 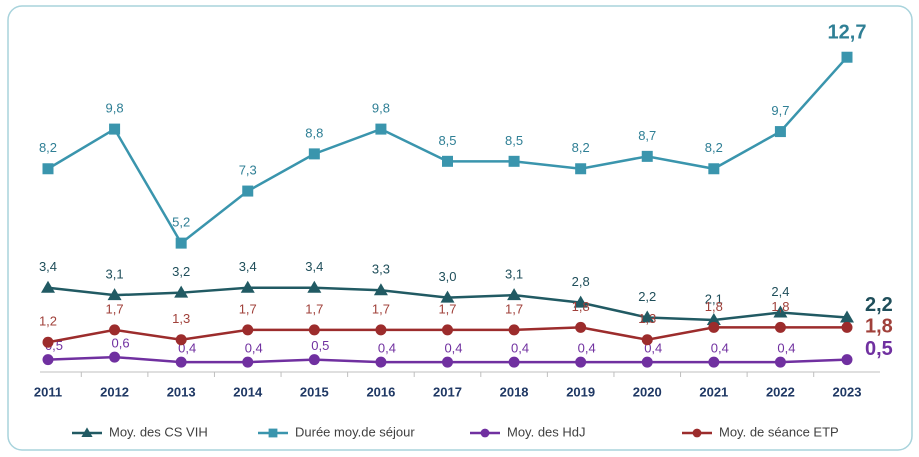 What do you see at coordinates (380, 391) in the screenshot?
I see `x-tick-label: 2016` at bounding box center [380, 391].